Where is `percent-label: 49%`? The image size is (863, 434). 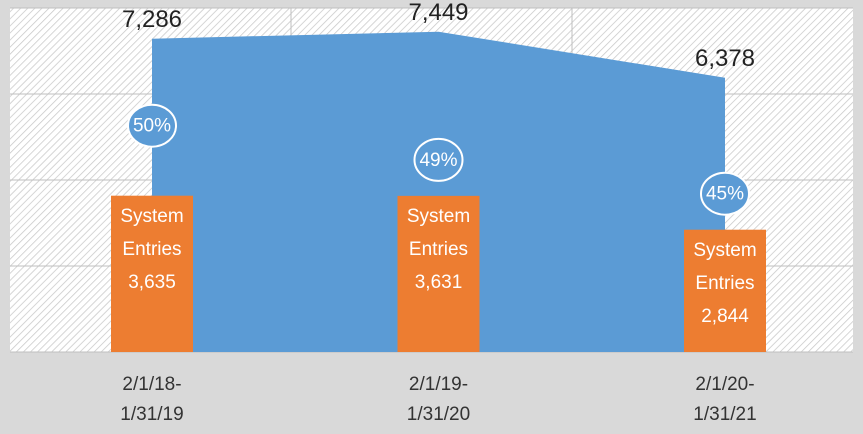 percent-label: 49% is located at coordinates (438, 160).